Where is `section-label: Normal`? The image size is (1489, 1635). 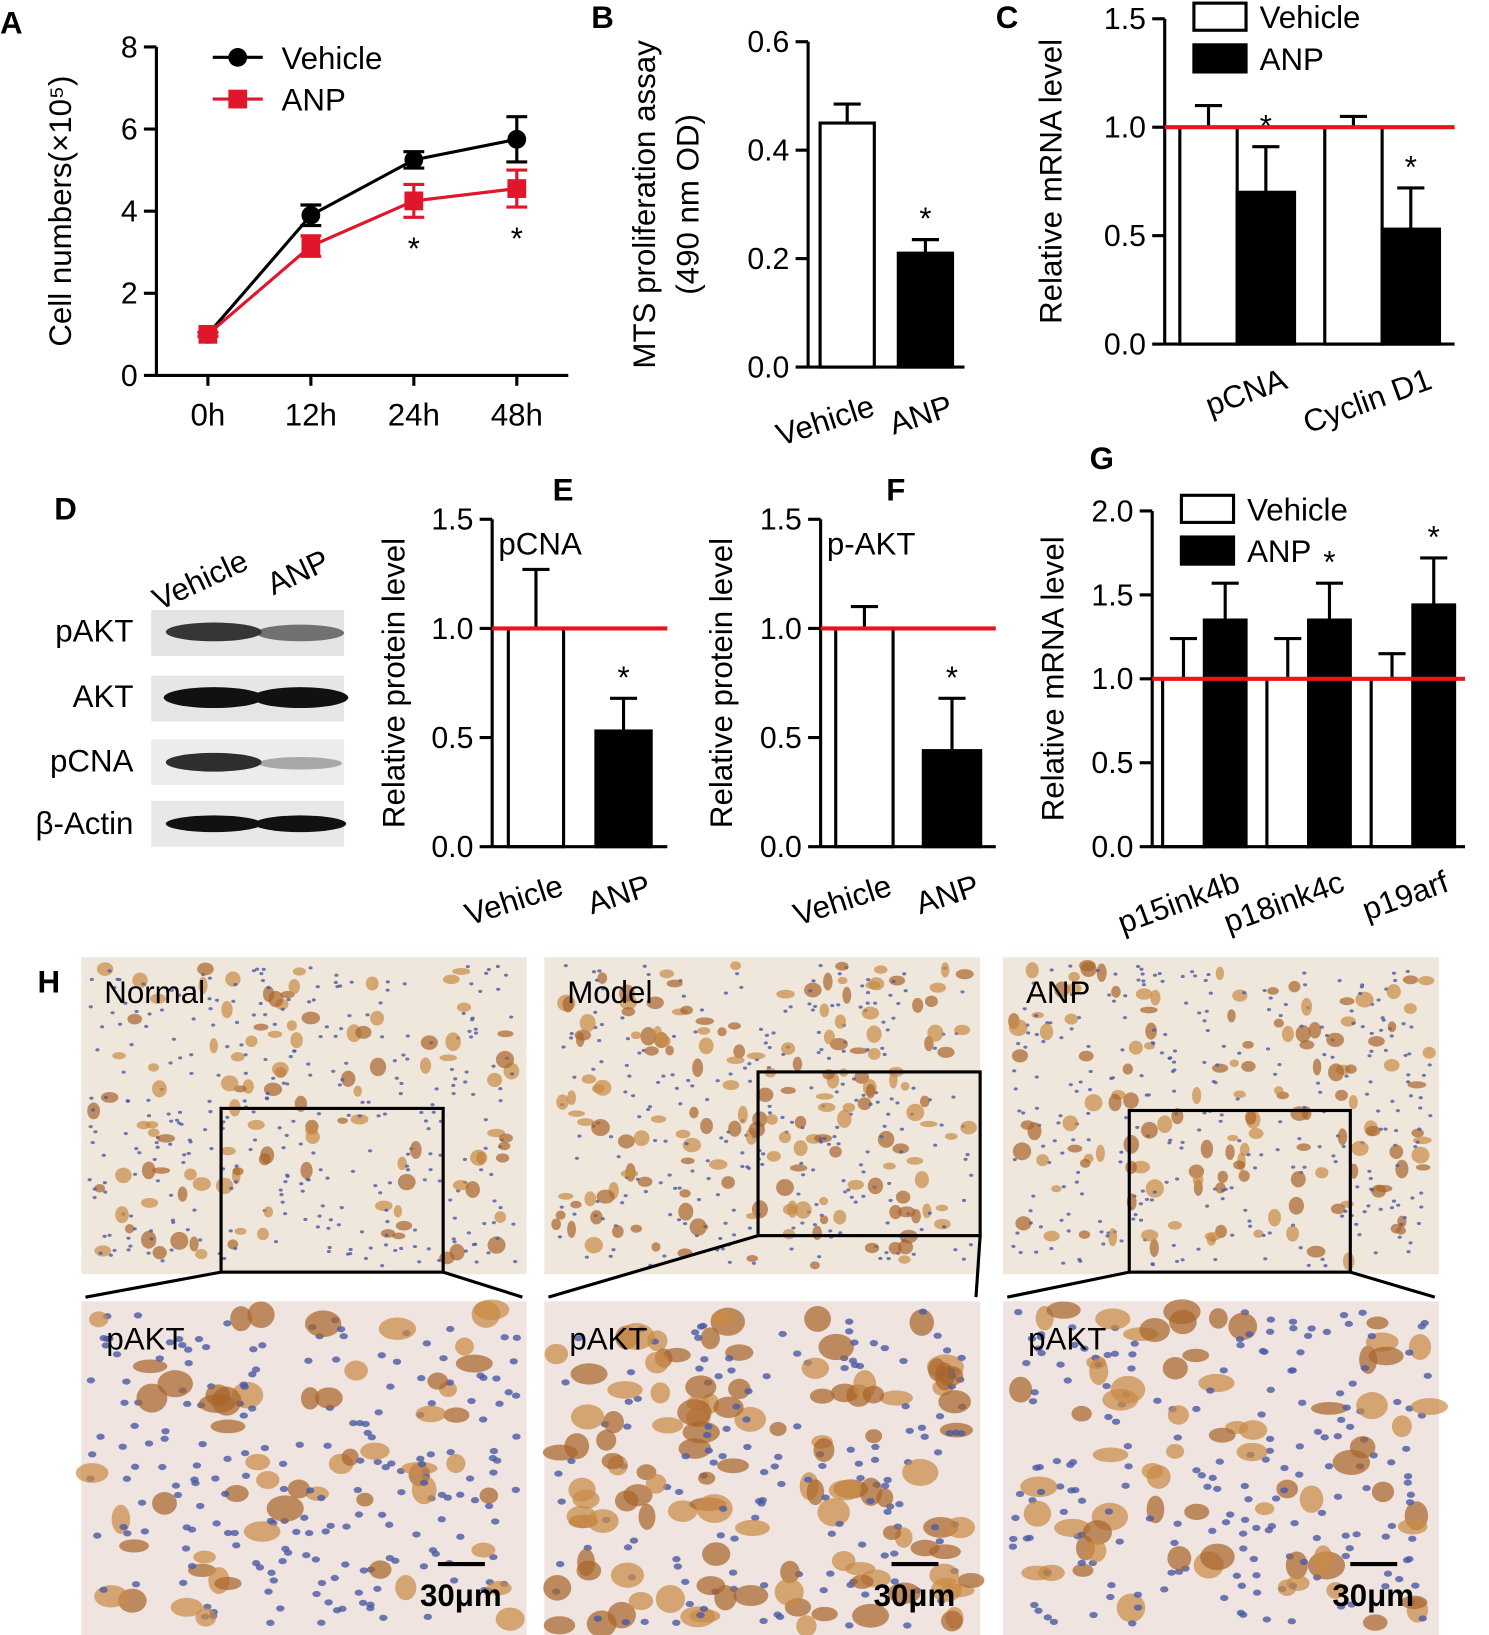
section-label: Normal is located at coordinates (154, 992).